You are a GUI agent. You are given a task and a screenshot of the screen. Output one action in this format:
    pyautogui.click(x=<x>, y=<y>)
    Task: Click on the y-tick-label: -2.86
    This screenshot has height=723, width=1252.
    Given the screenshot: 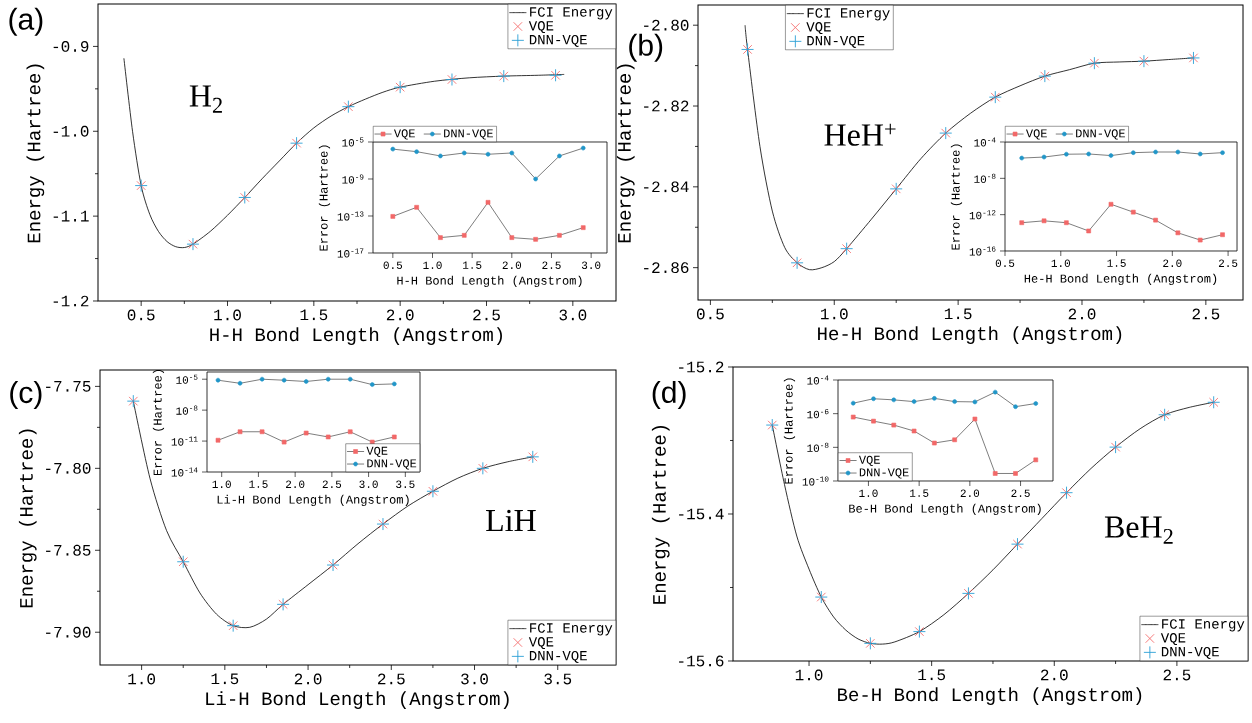 What is the action you would take?
    pyautogui.click(x=666, y=268)
    